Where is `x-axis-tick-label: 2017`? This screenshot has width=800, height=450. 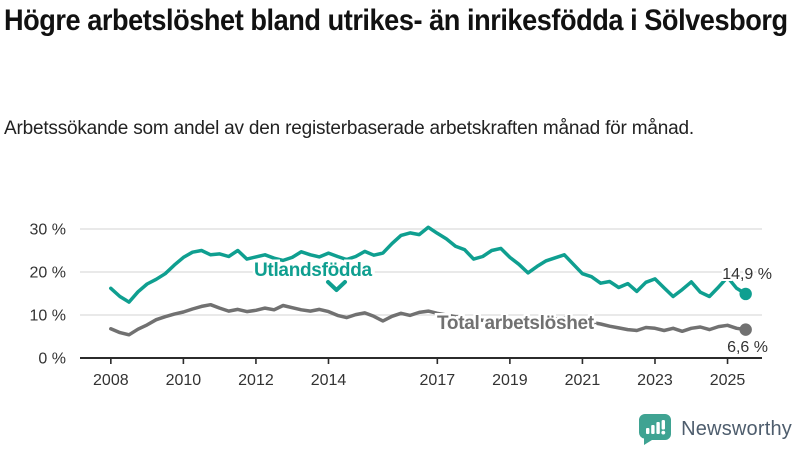 x-axis-tick-label: 2017 is located at coordinates (438, 380).